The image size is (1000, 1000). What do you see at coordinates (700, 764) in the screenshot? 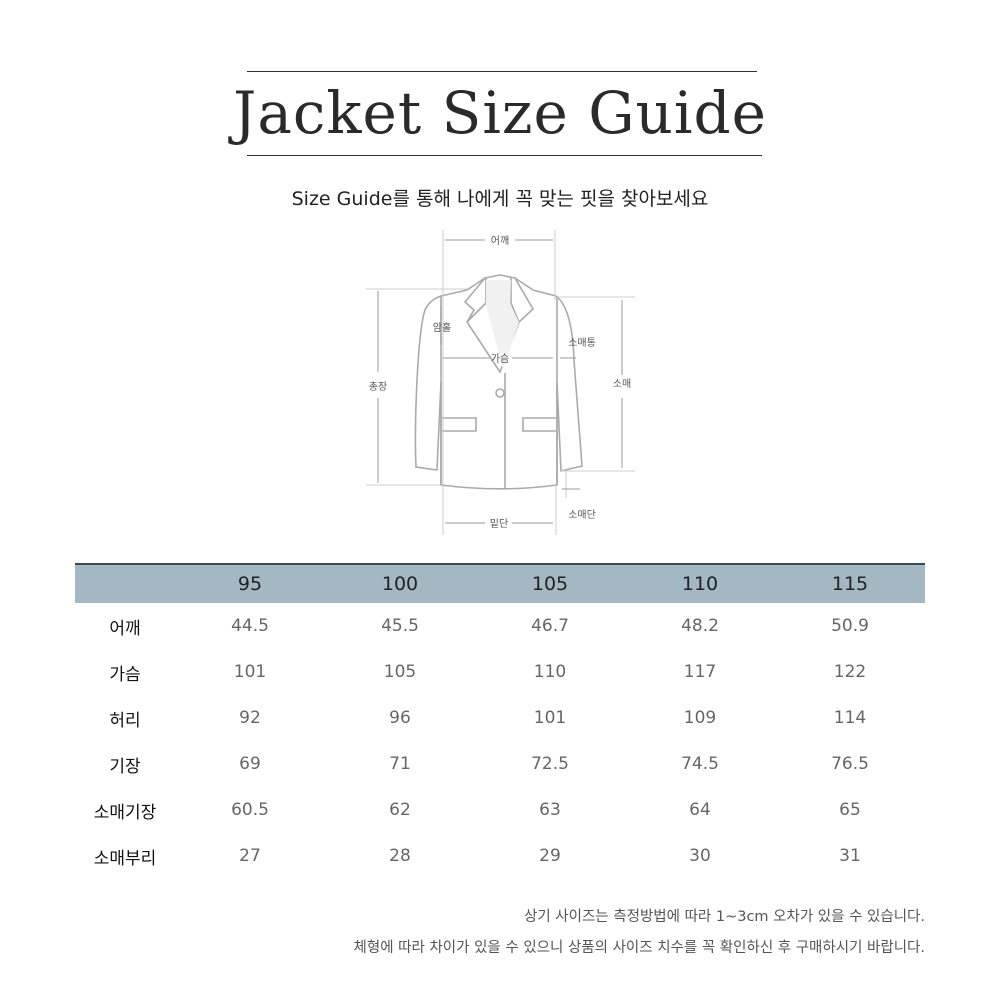
I see `table-cell: 74.5` at bounding box center [700, 764].